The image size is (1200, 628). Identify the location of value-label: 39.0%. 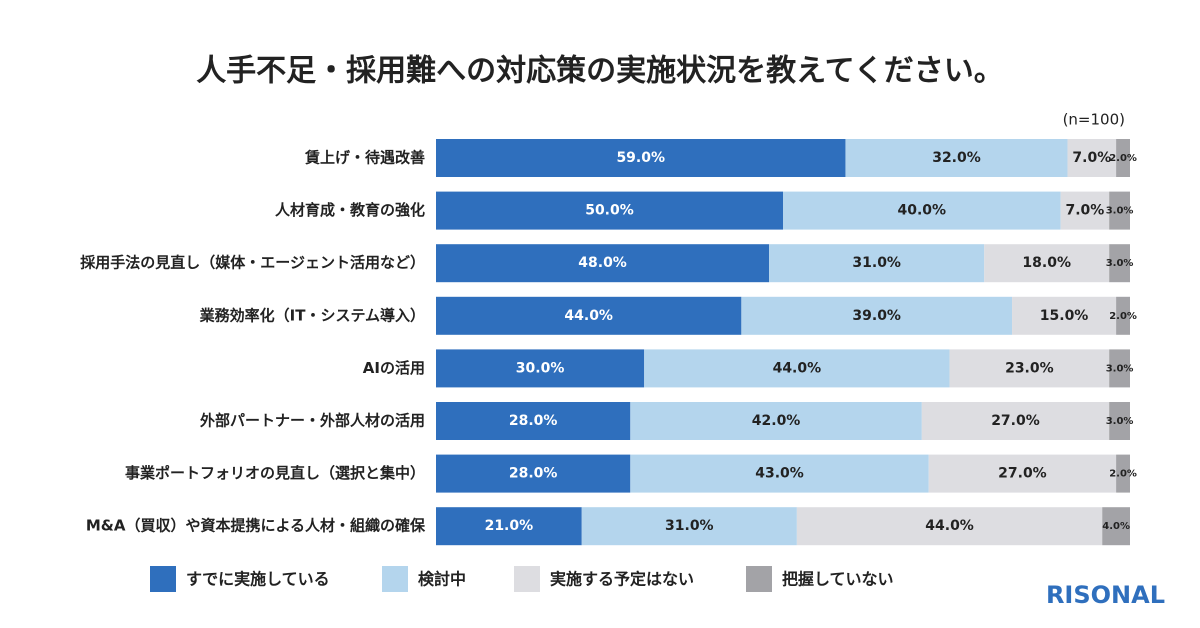
(876, 316).